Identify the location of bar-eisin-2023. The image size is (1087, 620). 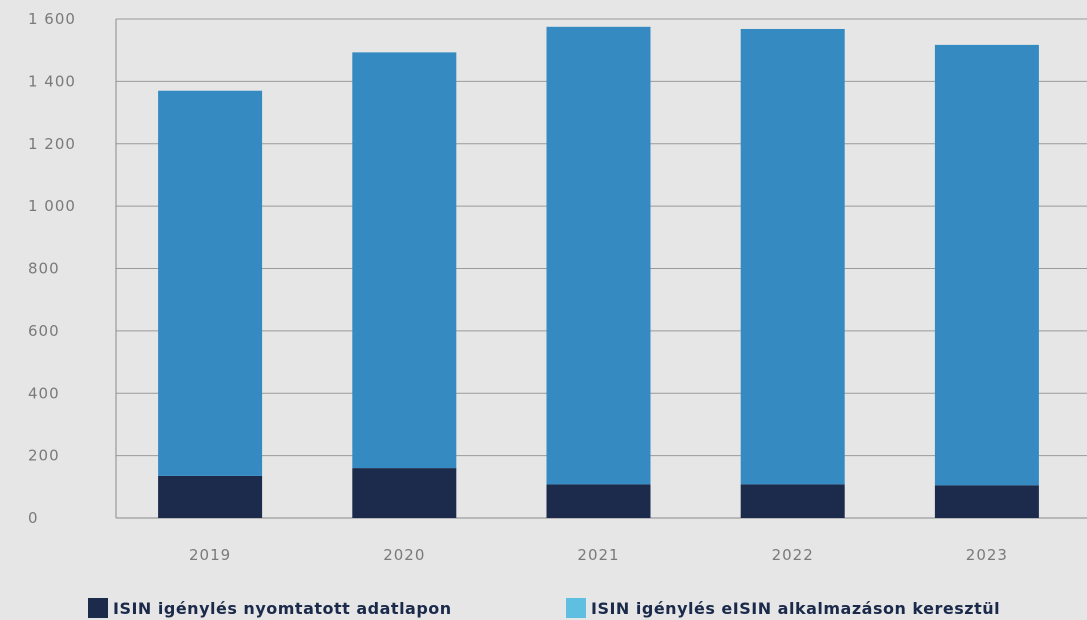
(986, 265).